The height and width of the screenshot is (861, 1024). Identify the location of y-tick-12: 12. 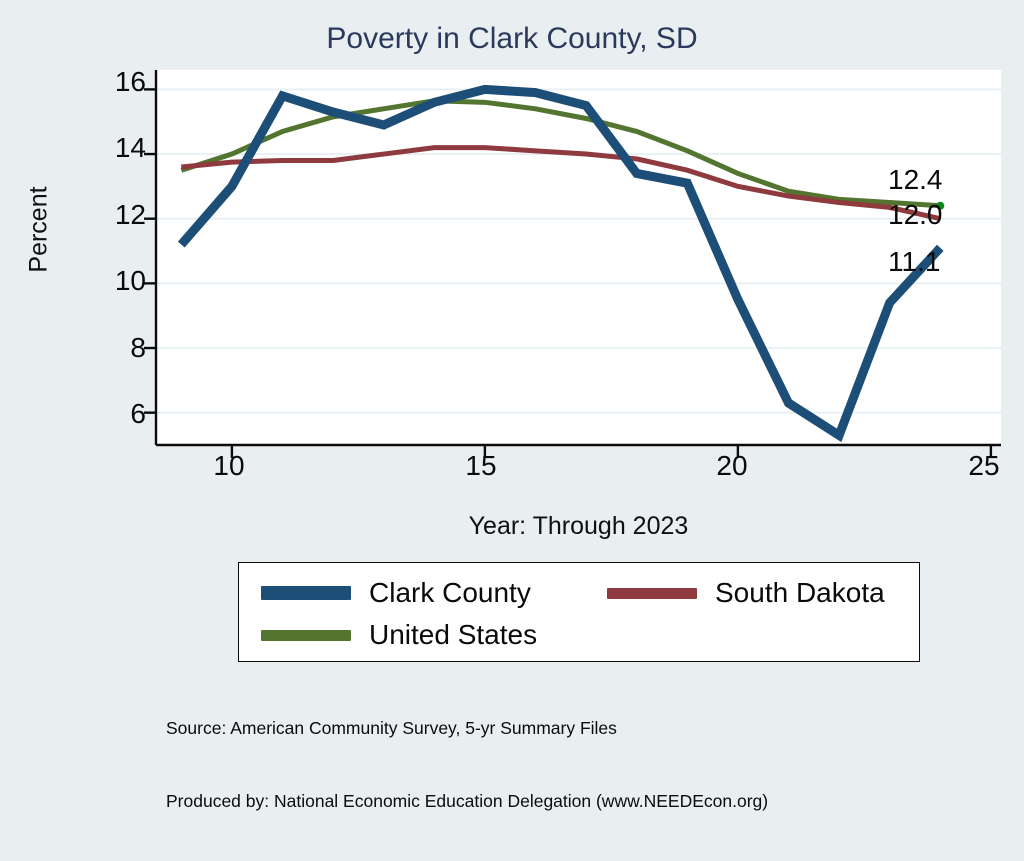
(116, 216).